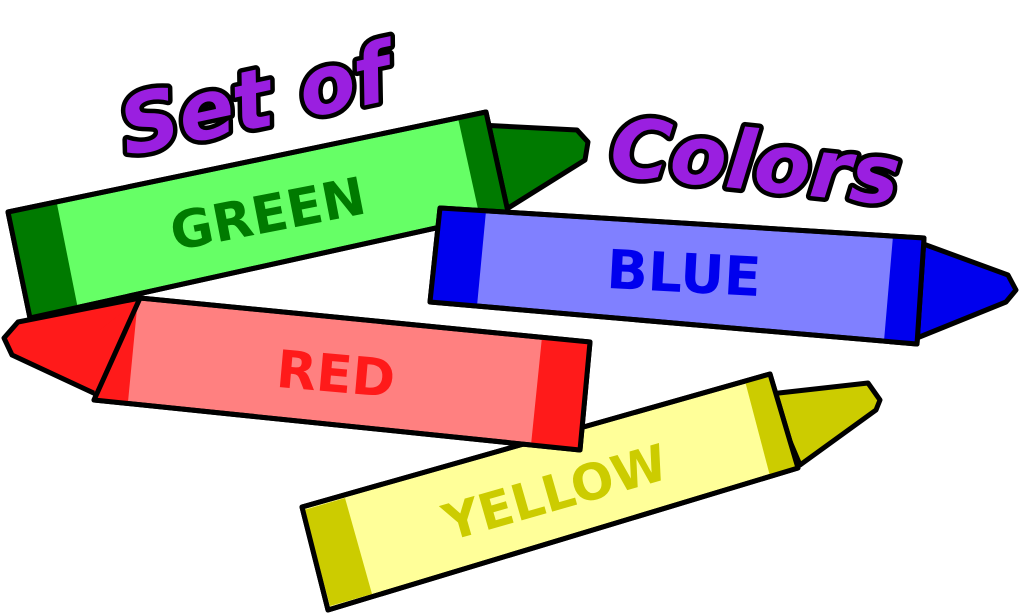  Describe the element at coordinates (336, 375) in the screenshot. I see `crayon-red-label: RED` at that location.